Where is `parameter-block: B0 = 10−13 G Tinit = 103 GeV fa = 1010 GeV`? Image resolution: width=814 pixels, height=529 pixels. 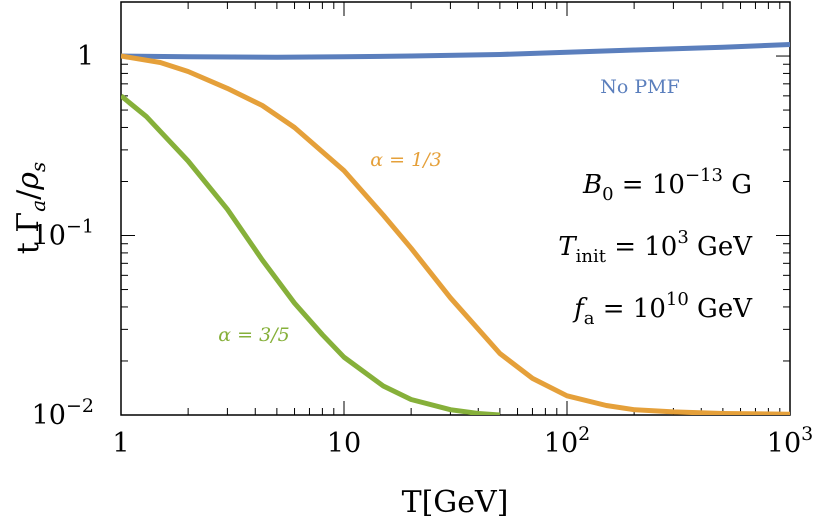
parameter-block: B0 = 10−13 G Tinit = 103 GeV fa = 1010 GeV is located at coordinates (655, 247).